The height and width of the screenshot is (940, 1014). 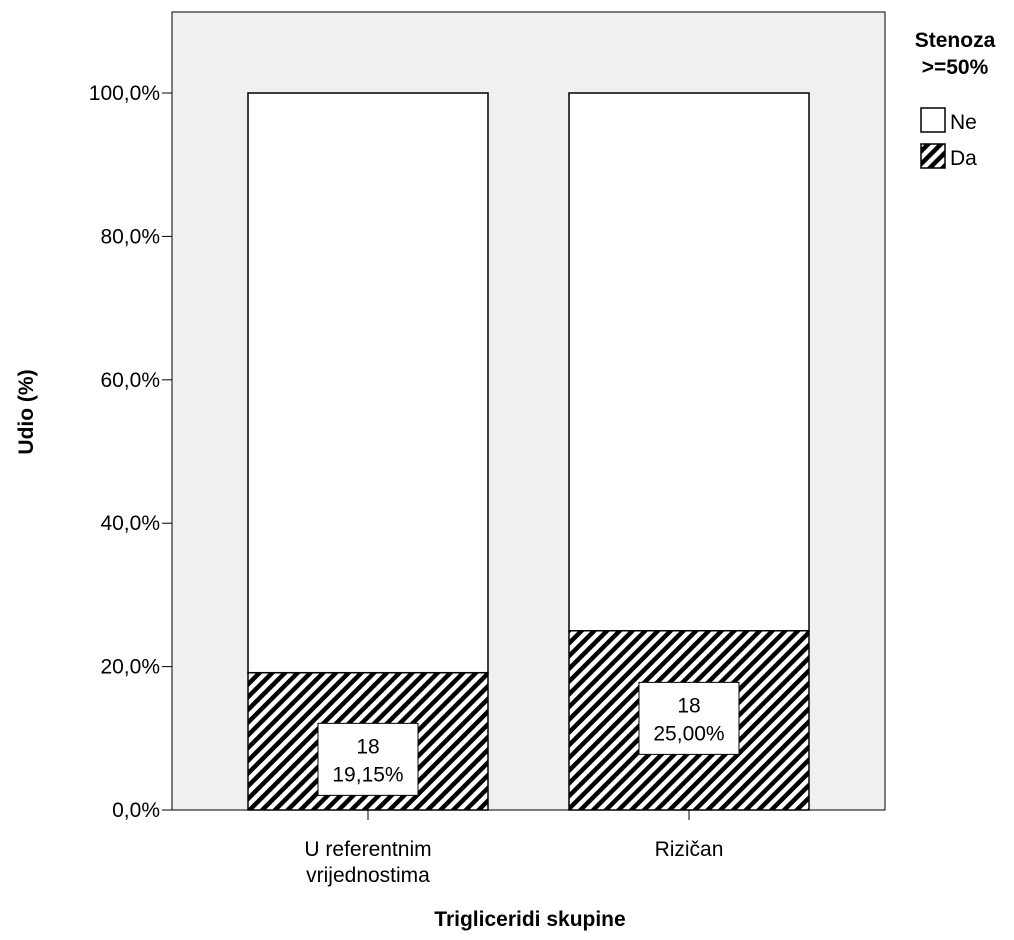 What do you see at coordinates (689, 849) in the screenshot?
I see `x-tick-label: Rizičan` at bounding box center [689, 849].